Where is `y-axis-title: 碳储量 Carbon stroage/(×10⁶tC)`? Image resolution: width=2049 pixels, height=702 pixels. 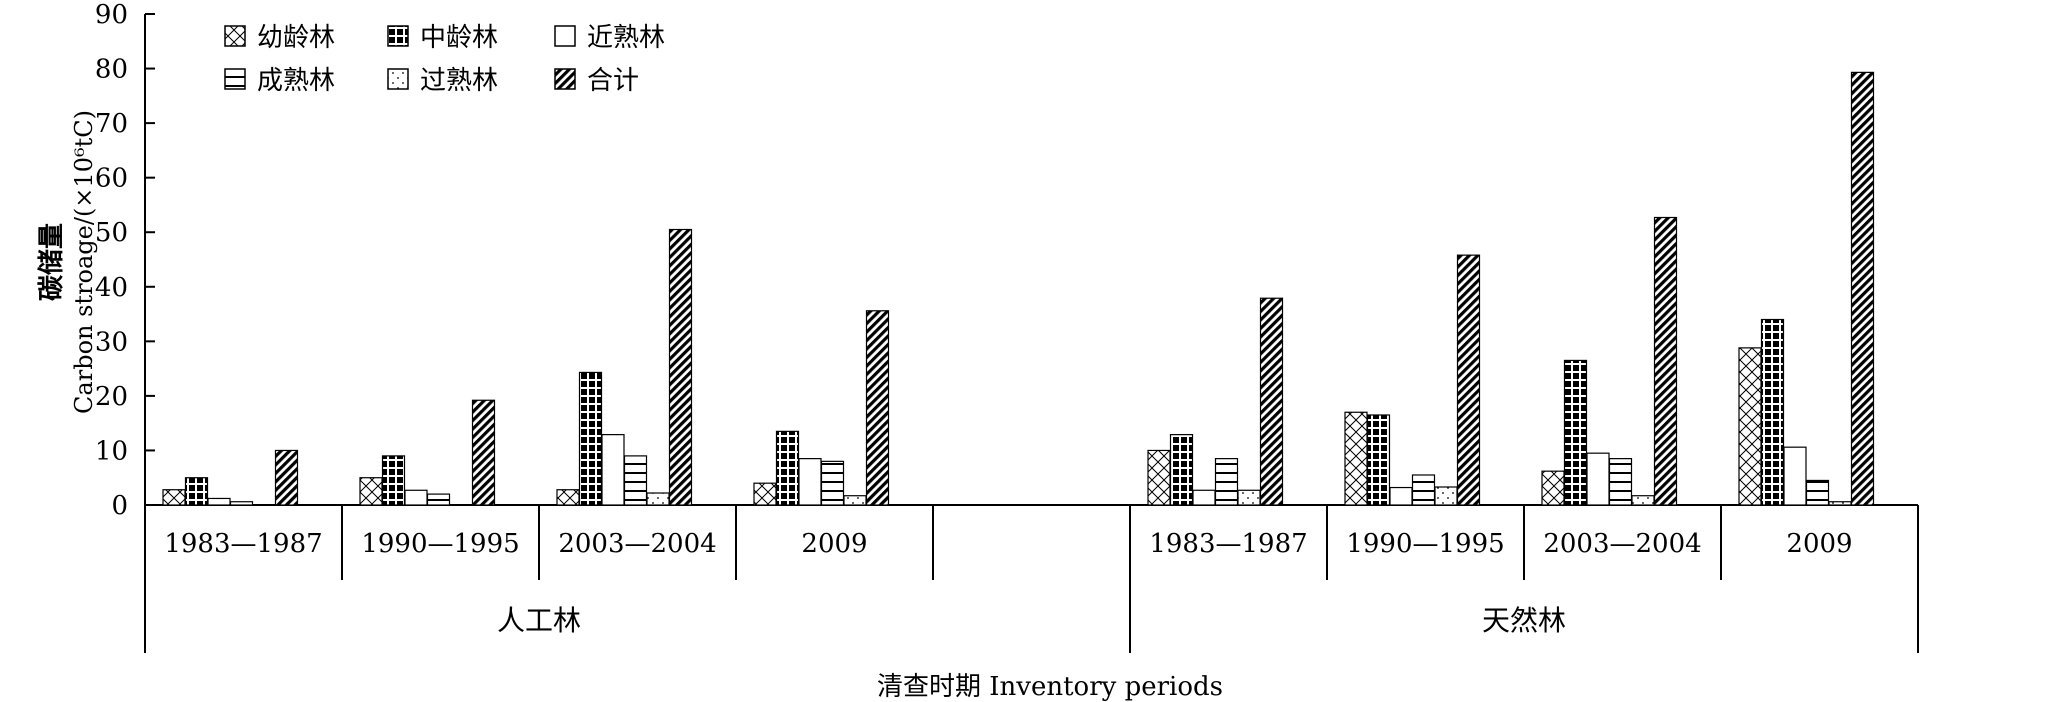
y-axis-title: 碳储量 Carbon stroage/(×10⁶tC) is located at coordinates (67, 262).